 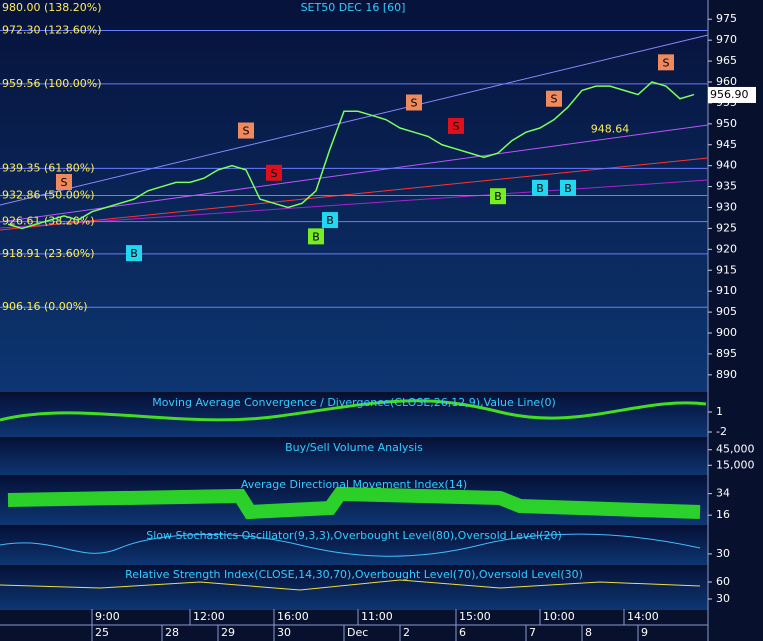 What do you see at coordinates (726, 311) in the screenshot?
I see `y-tick-label: 905` at bounding box center [726, 311].